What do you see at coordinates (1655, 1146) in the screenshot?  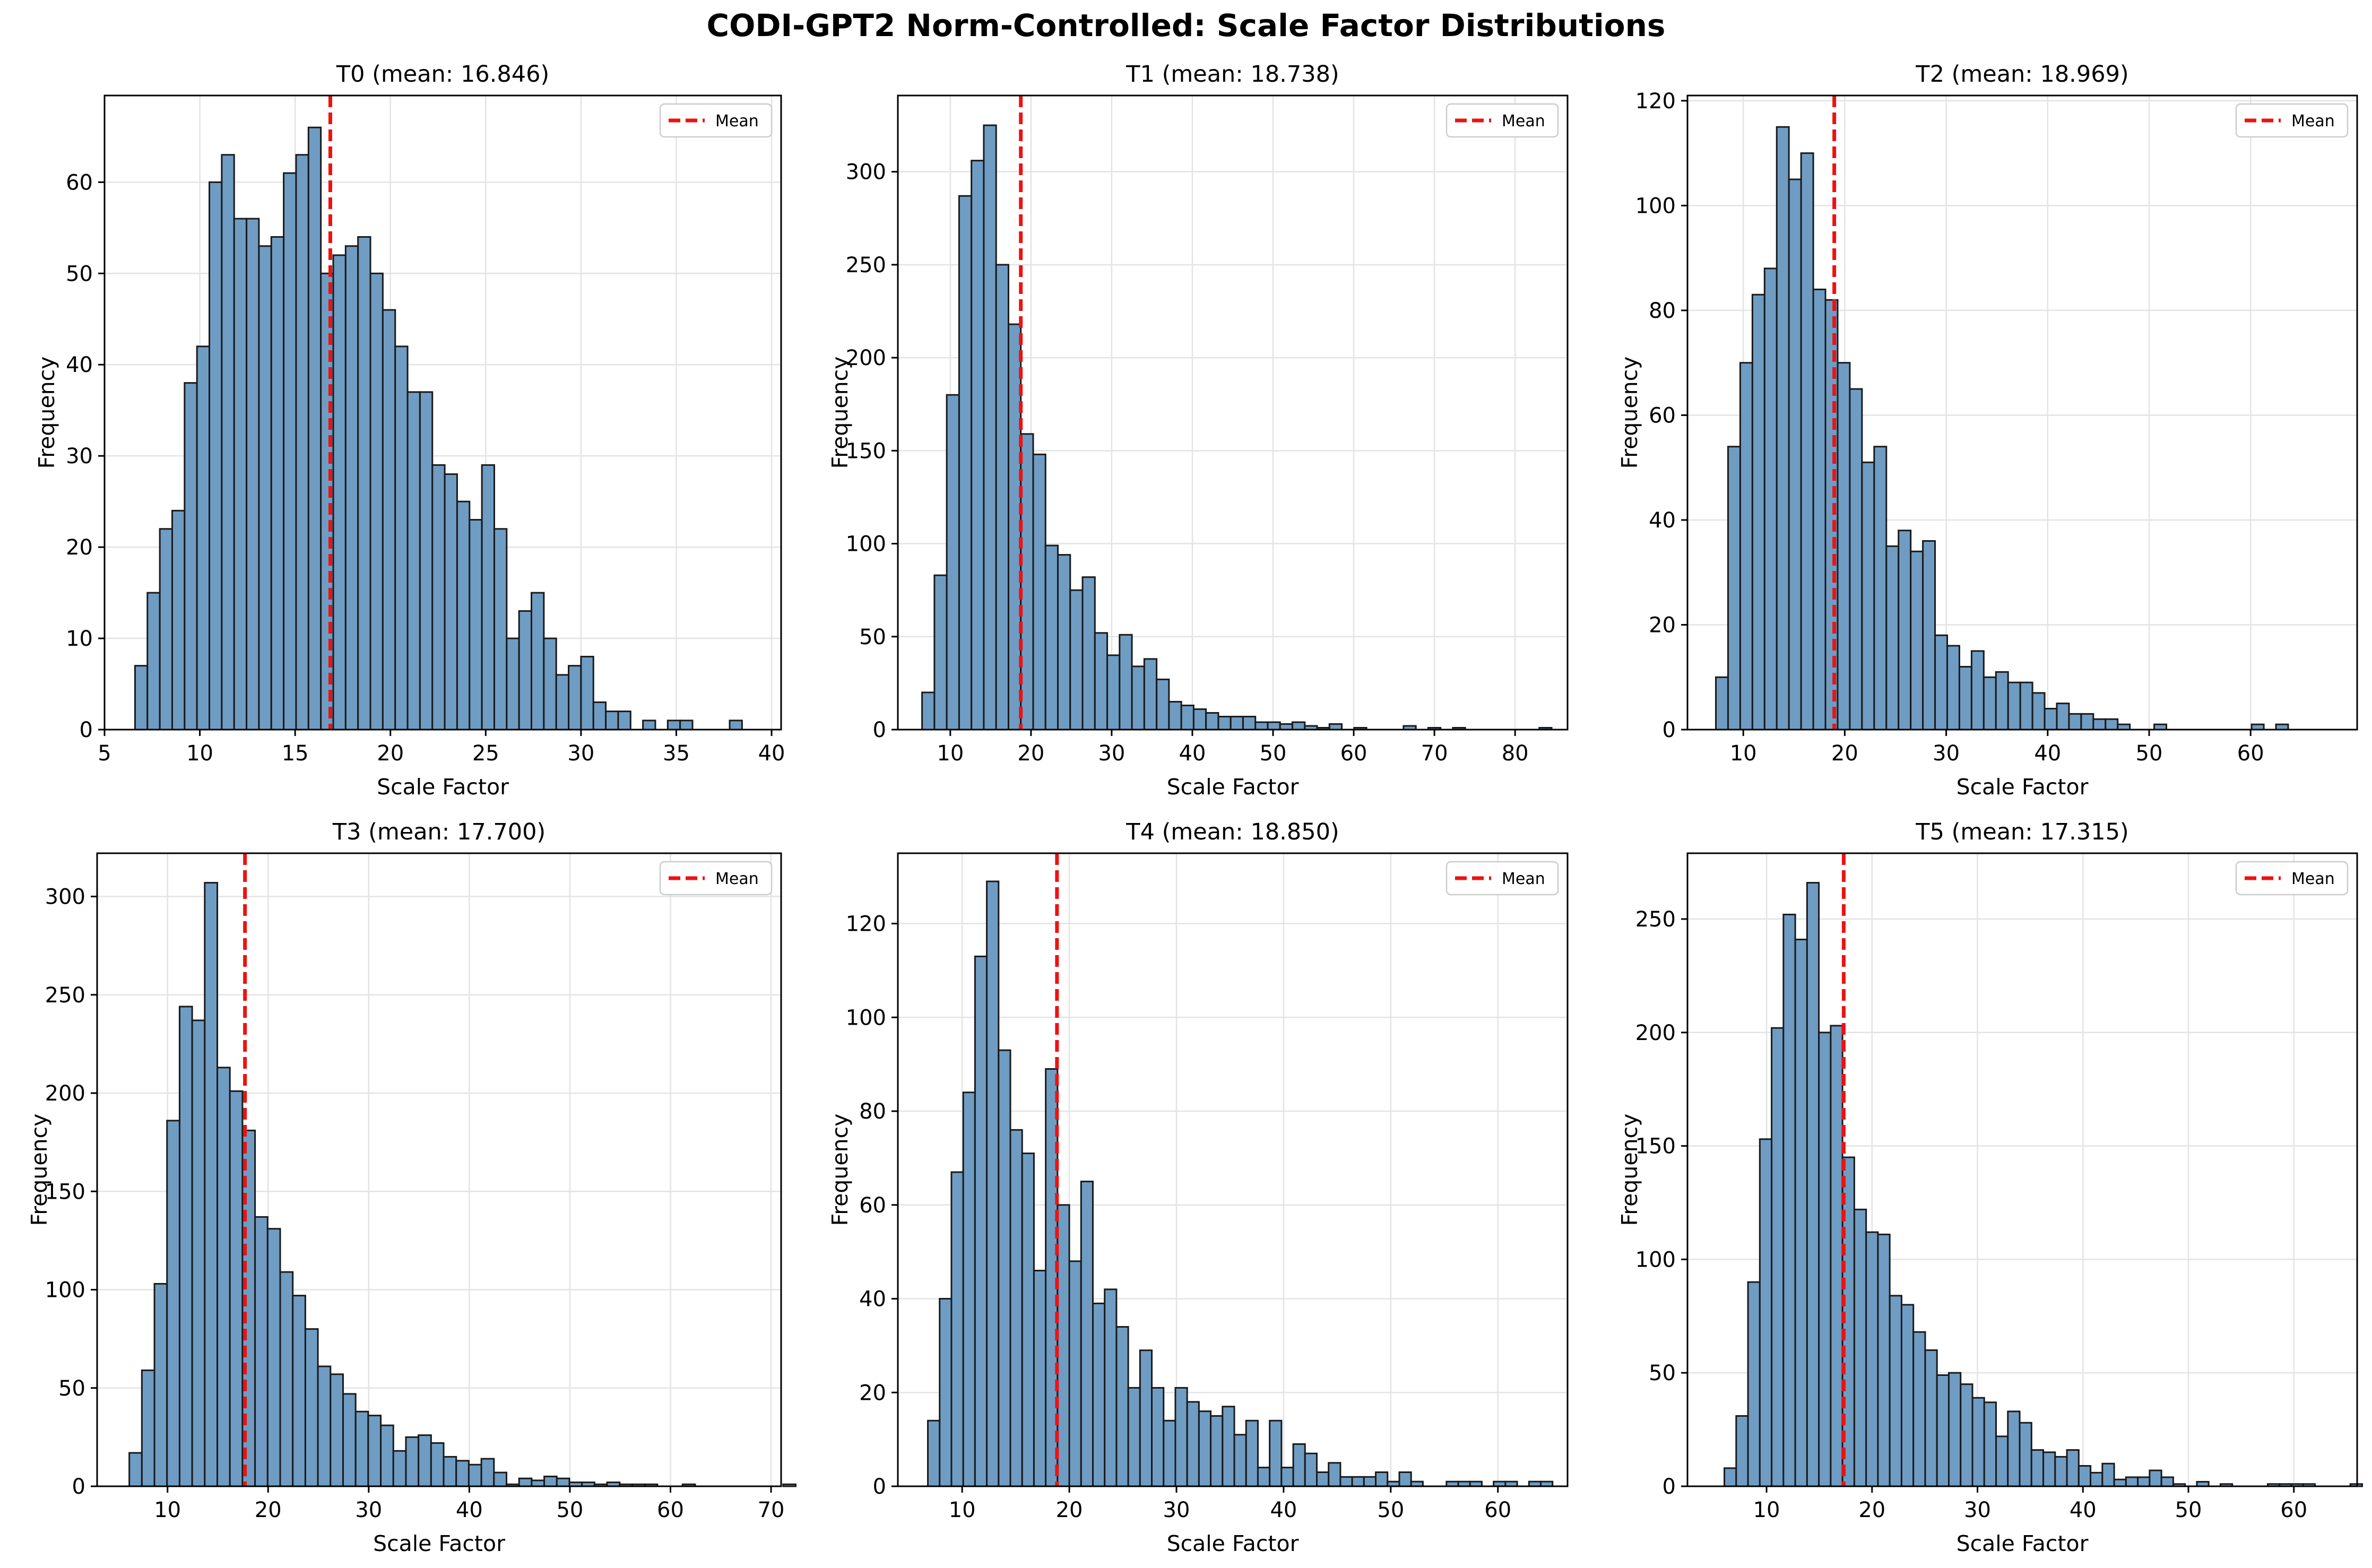 I see `y-tick-label: 150` at bounding box center [1655, 1146].